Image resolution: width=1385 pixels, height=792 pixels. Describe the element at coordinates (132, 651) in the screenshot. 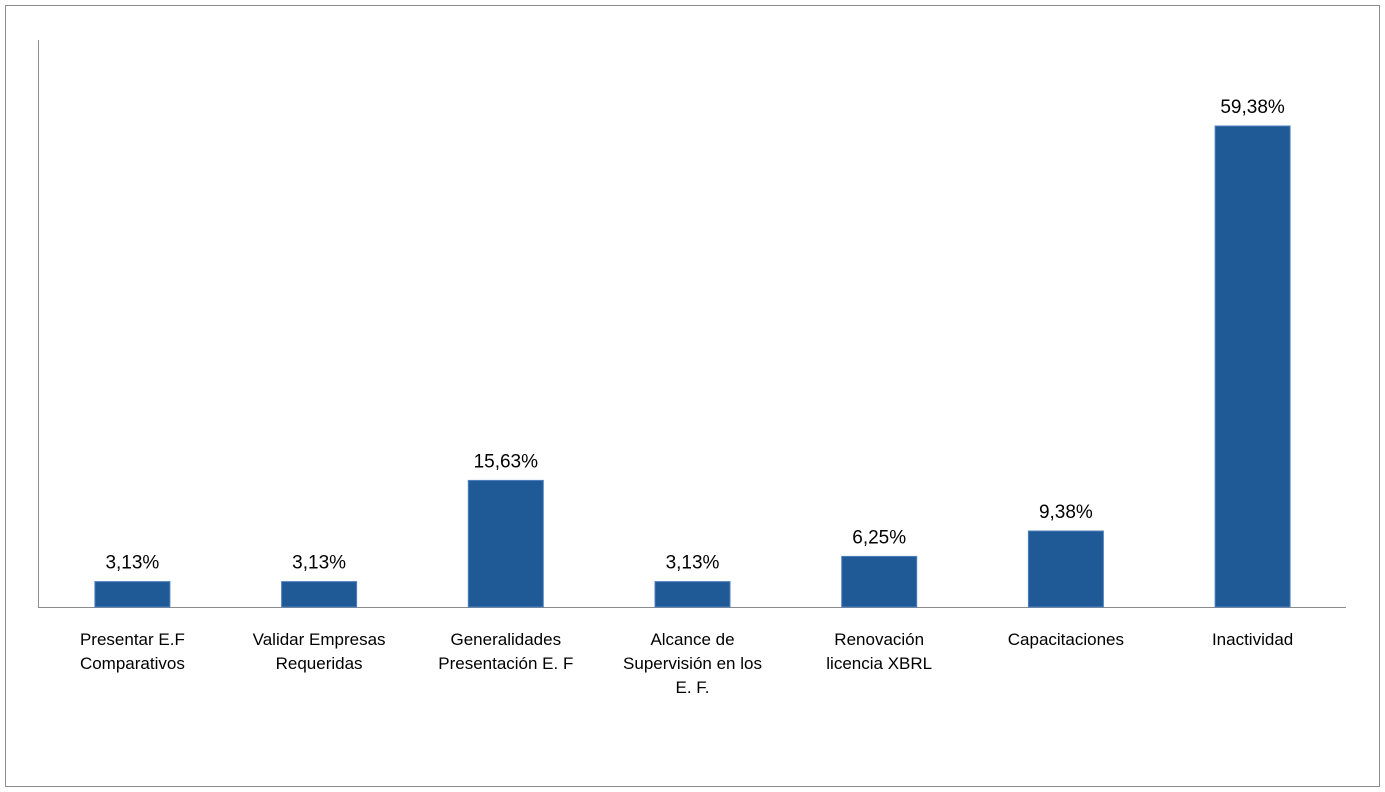

I see `category-label-0: Presentar E.F Comparativos` at that location.